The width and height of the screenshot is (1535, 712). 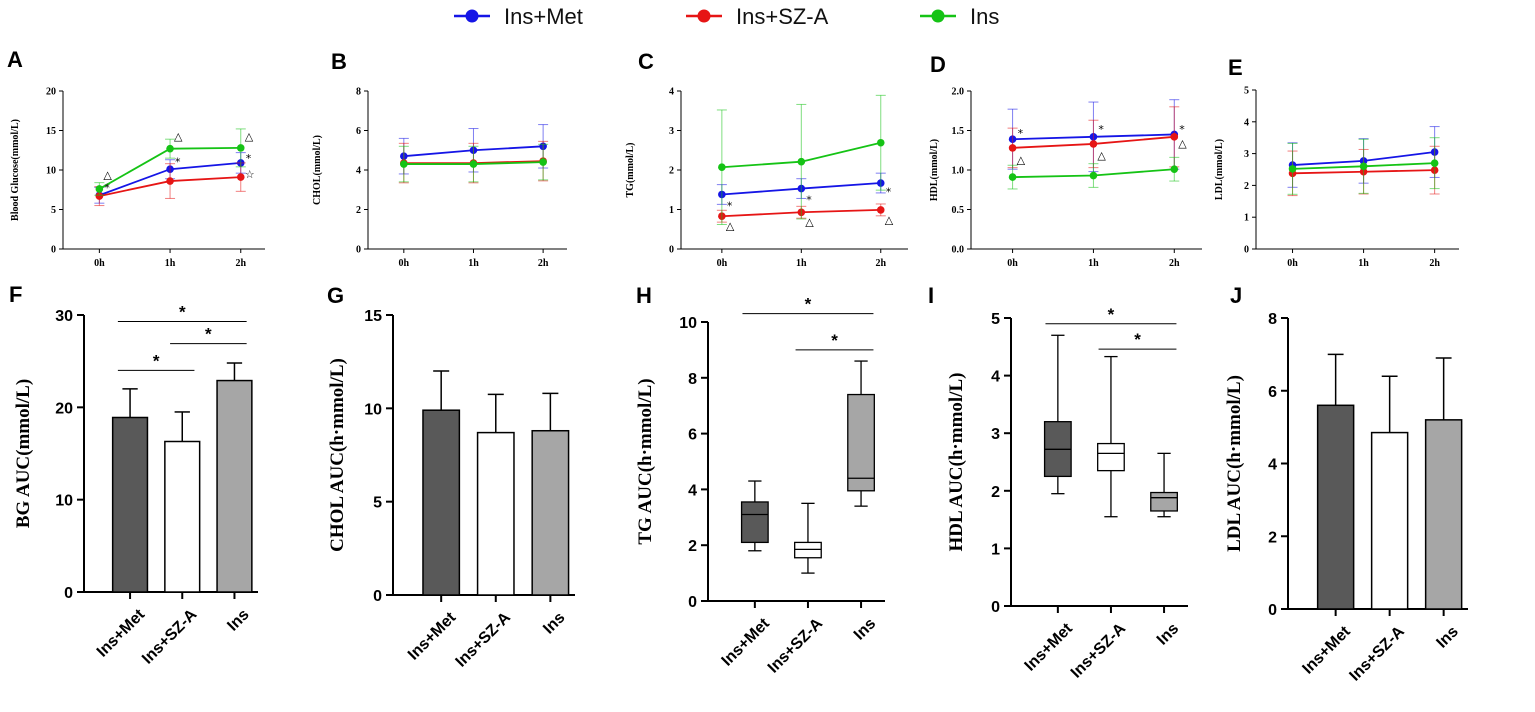 What do you see at coordinates (704, 16) in the screenshot?
I see `legend-marker` at bounding box center [704, 16].